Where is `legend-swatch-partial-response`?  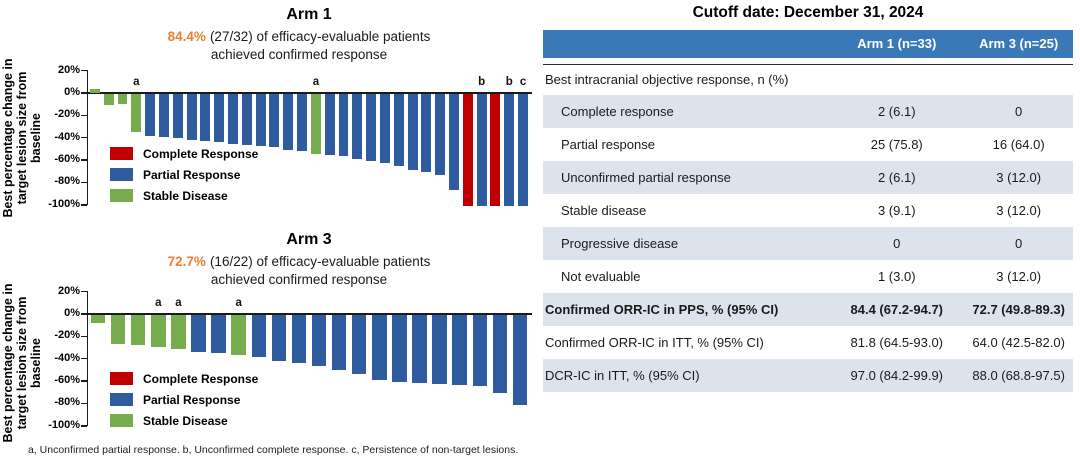
legend-swatch-partial-response is located at coordinates (121, 174).